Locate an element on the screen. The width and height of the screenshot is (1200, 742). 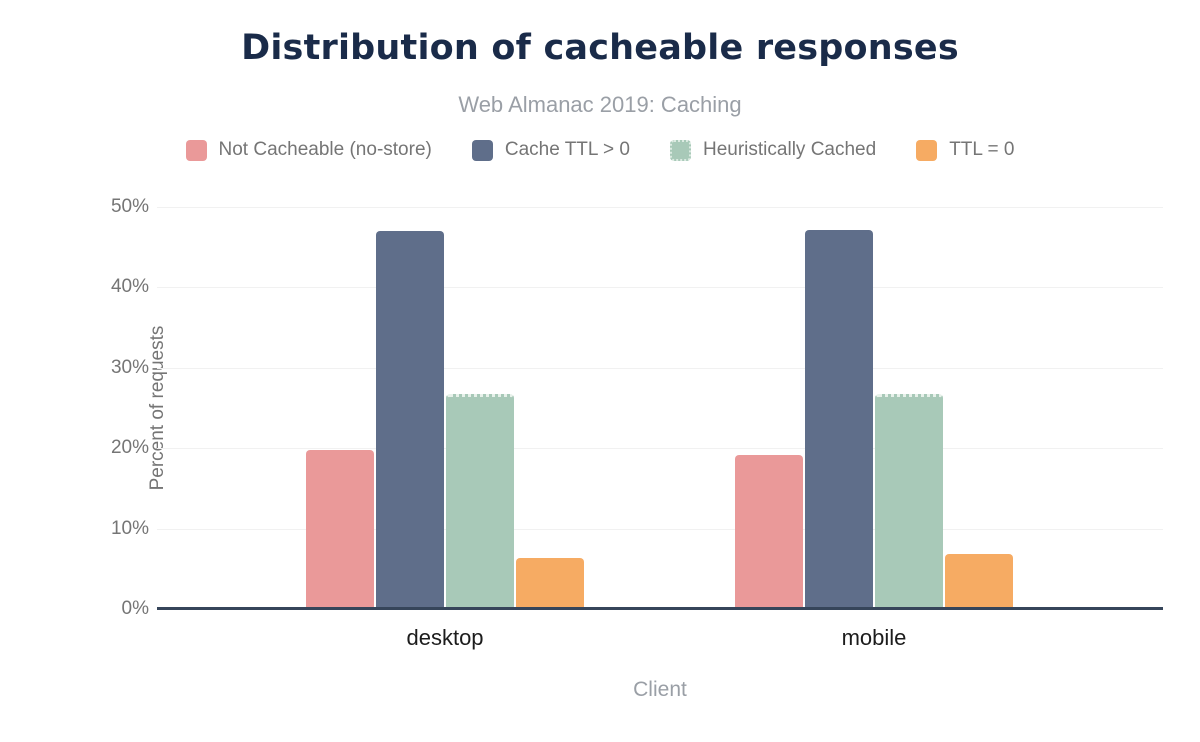
bar-desktop-not-cacheable-no-store is located at coordinates (340, 529).